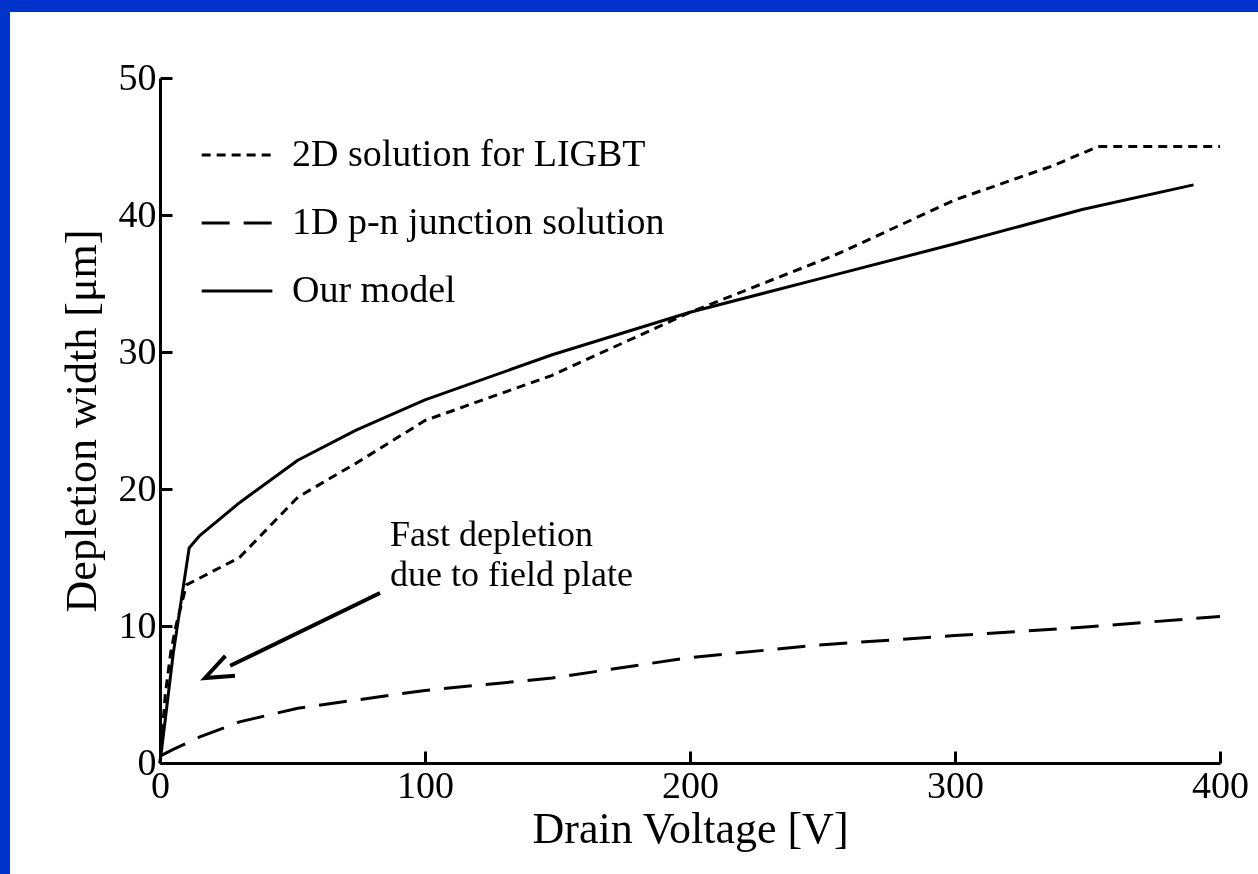  I want to click on x-tick-label: 100, so click(425, 784).